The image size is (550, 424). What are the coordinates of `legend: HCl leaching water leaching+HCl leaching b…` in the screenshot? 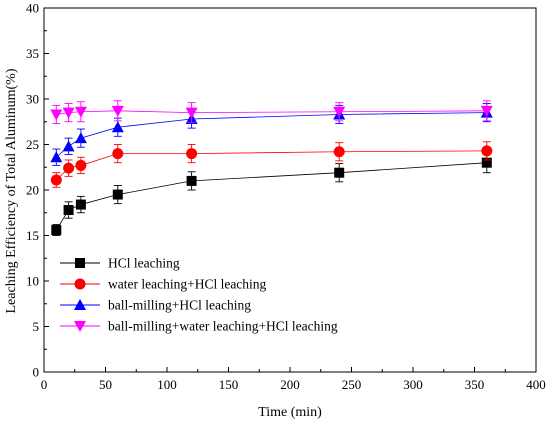 It's located at (199, 295).